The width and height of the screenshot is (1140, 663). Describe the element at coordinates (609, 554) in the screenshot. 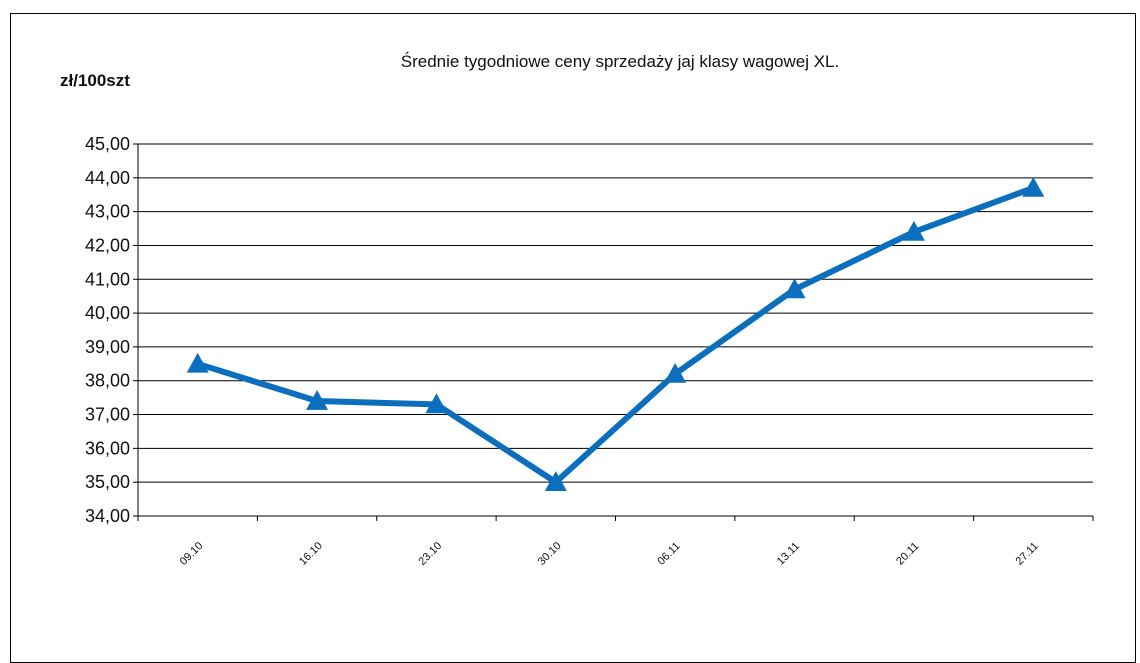

I see `x-tick-labels: 09.10 16.10 23.10 30.10 06.11 13.11 20.11 27.11` at that location.